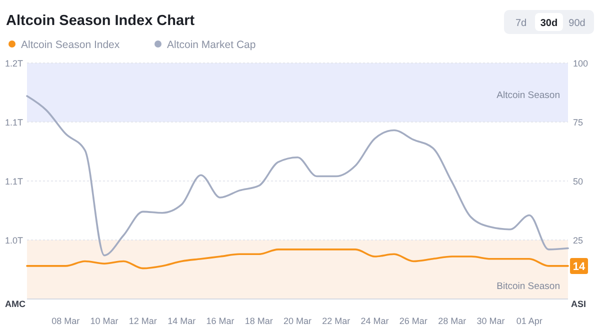 The image size is (600, 336). Describe the element at coordinates (578, 241) in the screenshot. I see `y2-tick-label: 25` at that location.